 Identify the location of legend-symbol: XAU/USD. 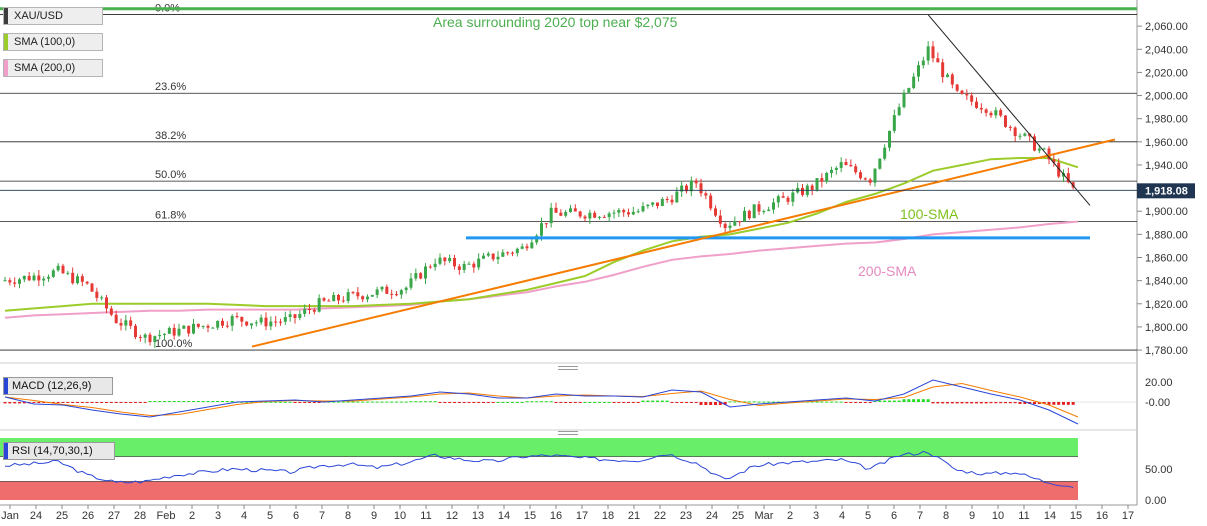
(53, 16).